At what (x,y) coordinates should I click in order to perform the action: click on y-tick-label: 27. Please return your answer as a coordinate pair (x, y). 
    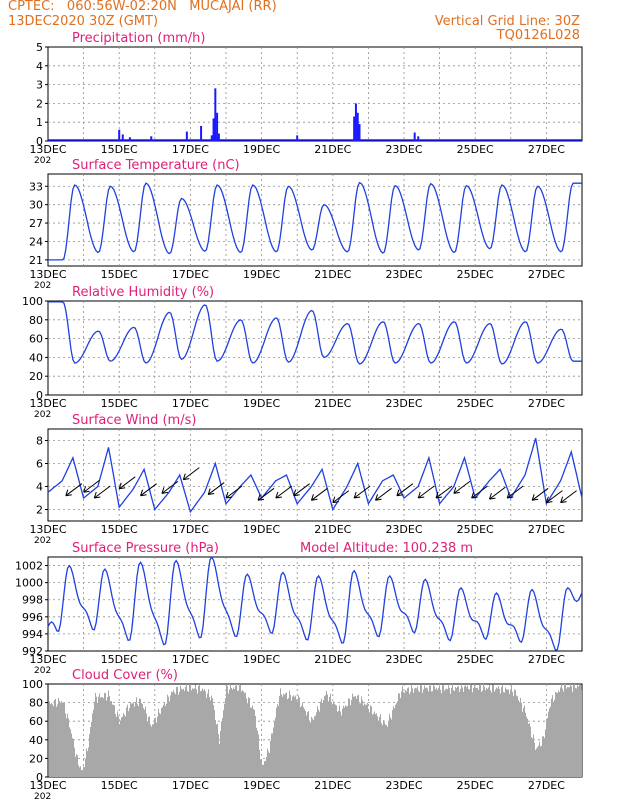
    Looking at the image, I should click on (36, 223).